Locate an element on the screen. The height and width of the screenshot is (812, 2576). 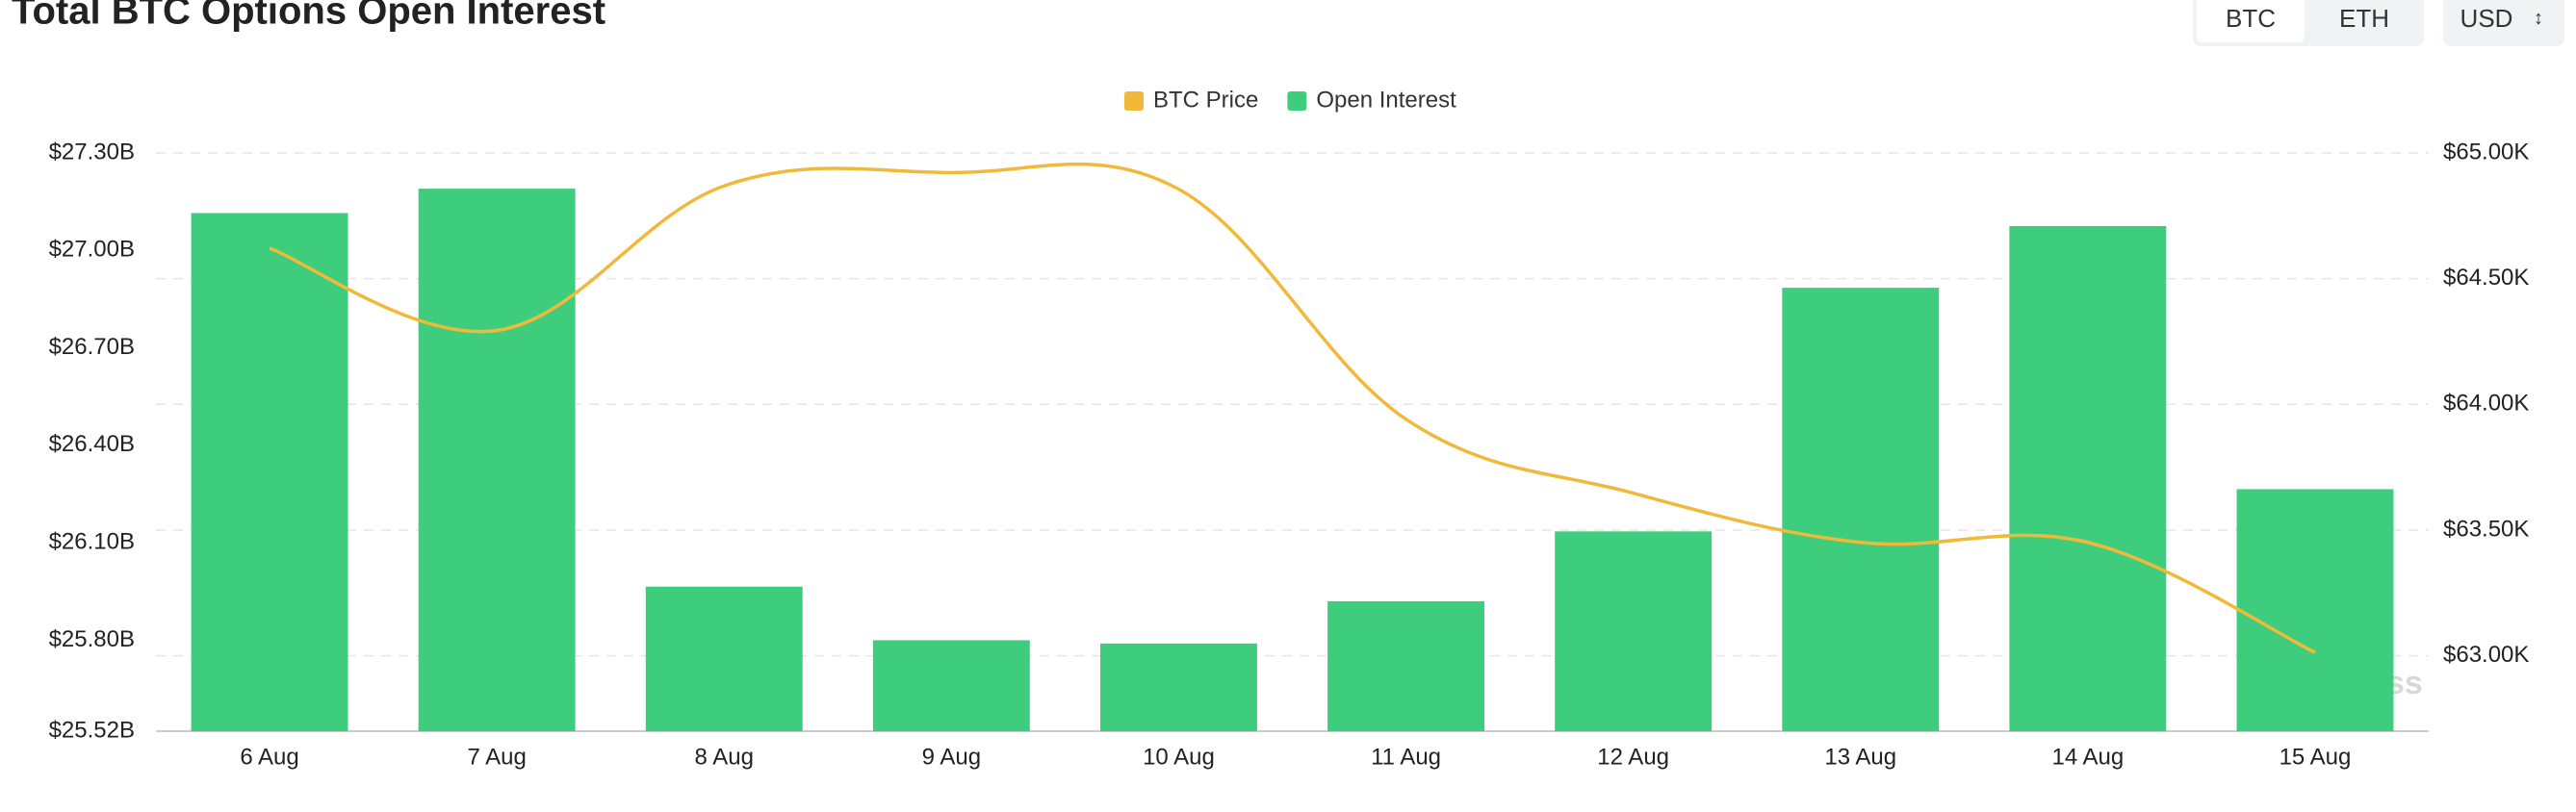
y-tick-label: $25.80B is located at coordinates (92, 639).